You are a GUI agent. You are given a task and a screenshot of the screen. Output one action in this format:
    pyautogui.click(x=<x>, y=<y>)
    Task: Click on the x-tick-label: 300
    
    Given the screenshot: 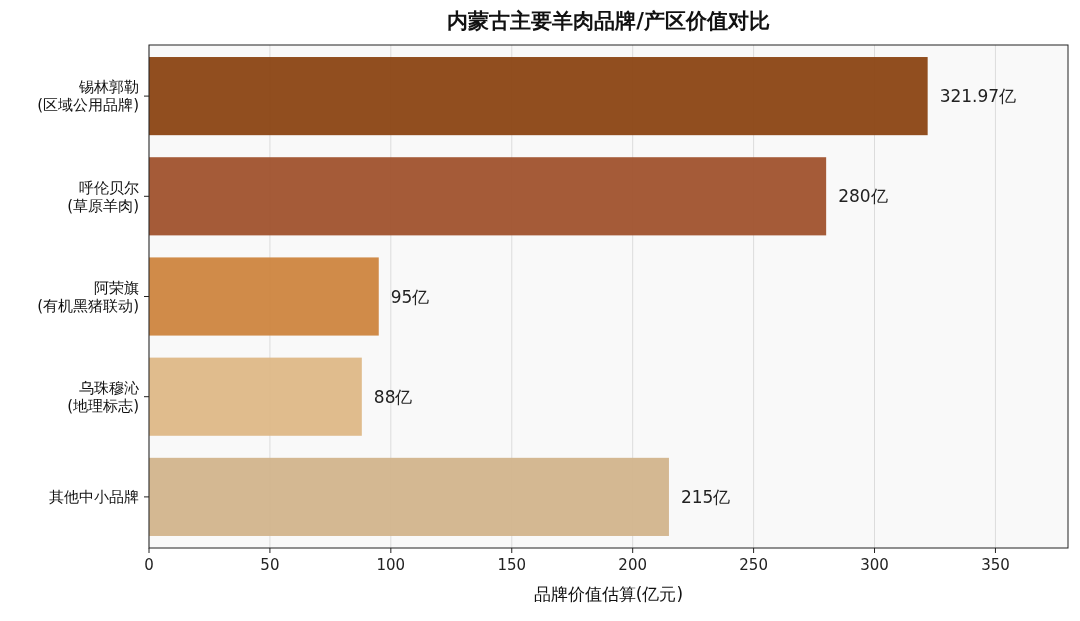 What is the action you would take?
    pyautogui.click(x=874, y=565)
    